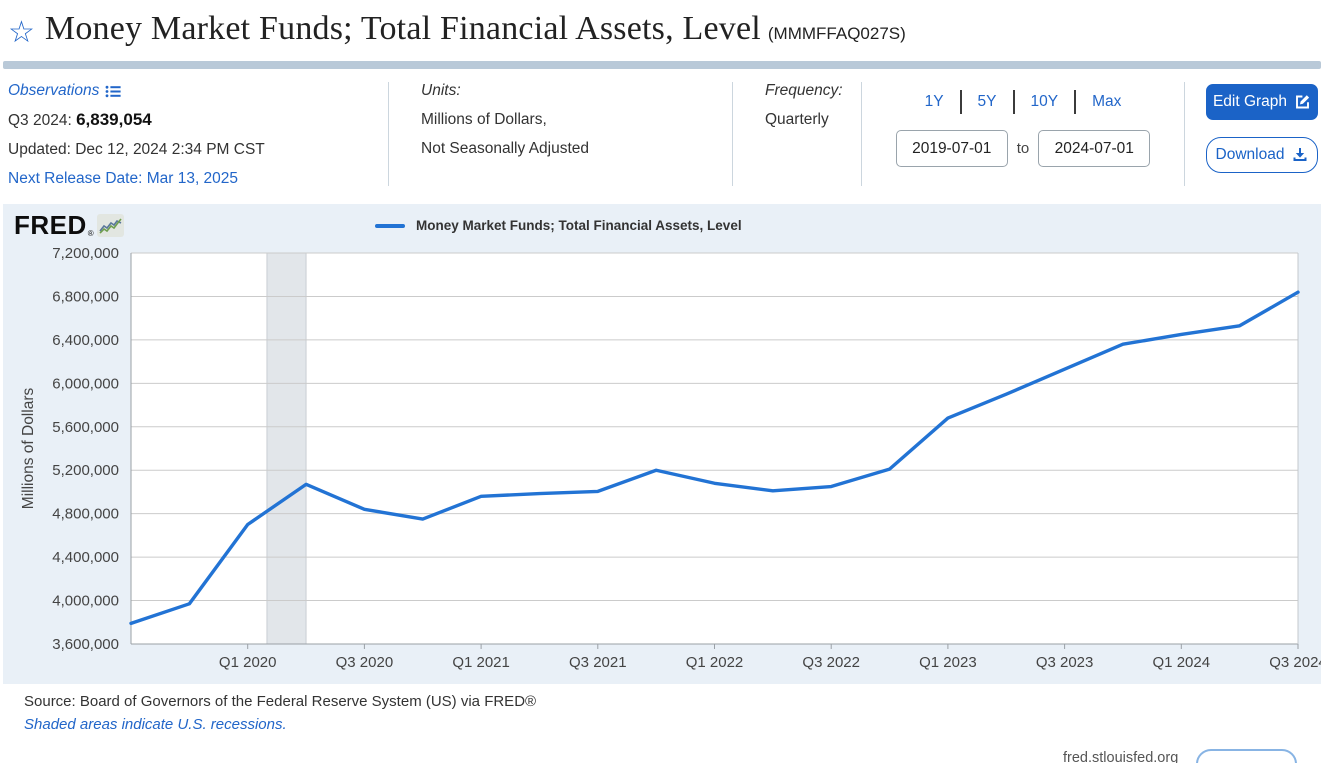  What do you see at coordinates (1303, 102) in the screenshot?
I see `edit-pencil-icon` at bounding box center [1303, 102].